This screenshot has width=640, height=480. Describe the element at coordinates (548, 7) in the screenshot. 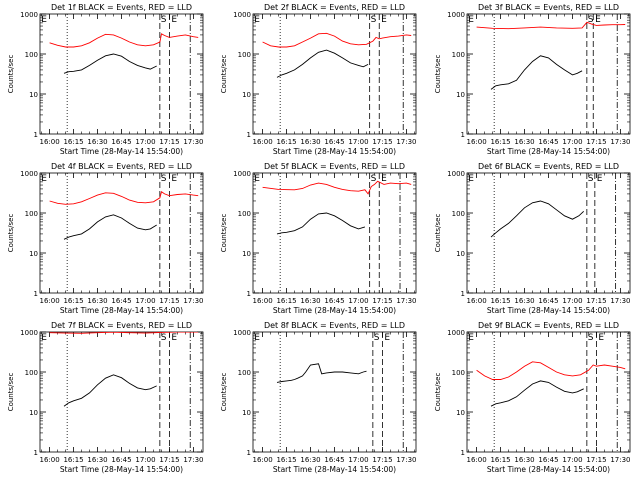

I see `chart-title: Det 3f BLACK = Events, RED = LLD` at that location.